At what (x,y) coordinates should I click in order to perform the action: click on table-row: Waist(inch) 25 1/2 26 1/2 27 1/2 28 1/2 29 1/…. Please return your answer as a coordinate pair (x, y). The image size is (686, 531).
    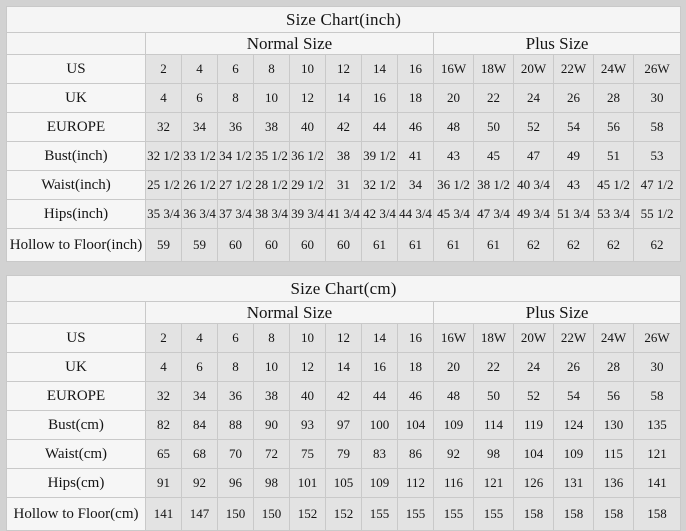
    Looking at the image, I should click on (344, 185).